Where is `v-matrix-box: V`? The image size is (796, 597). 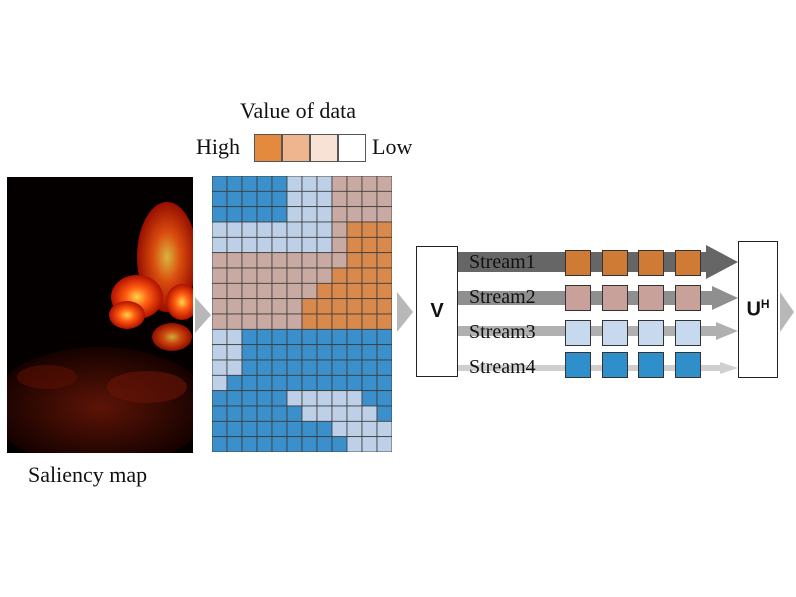
v-matrix-box: V is located at coordinates (437, 311).